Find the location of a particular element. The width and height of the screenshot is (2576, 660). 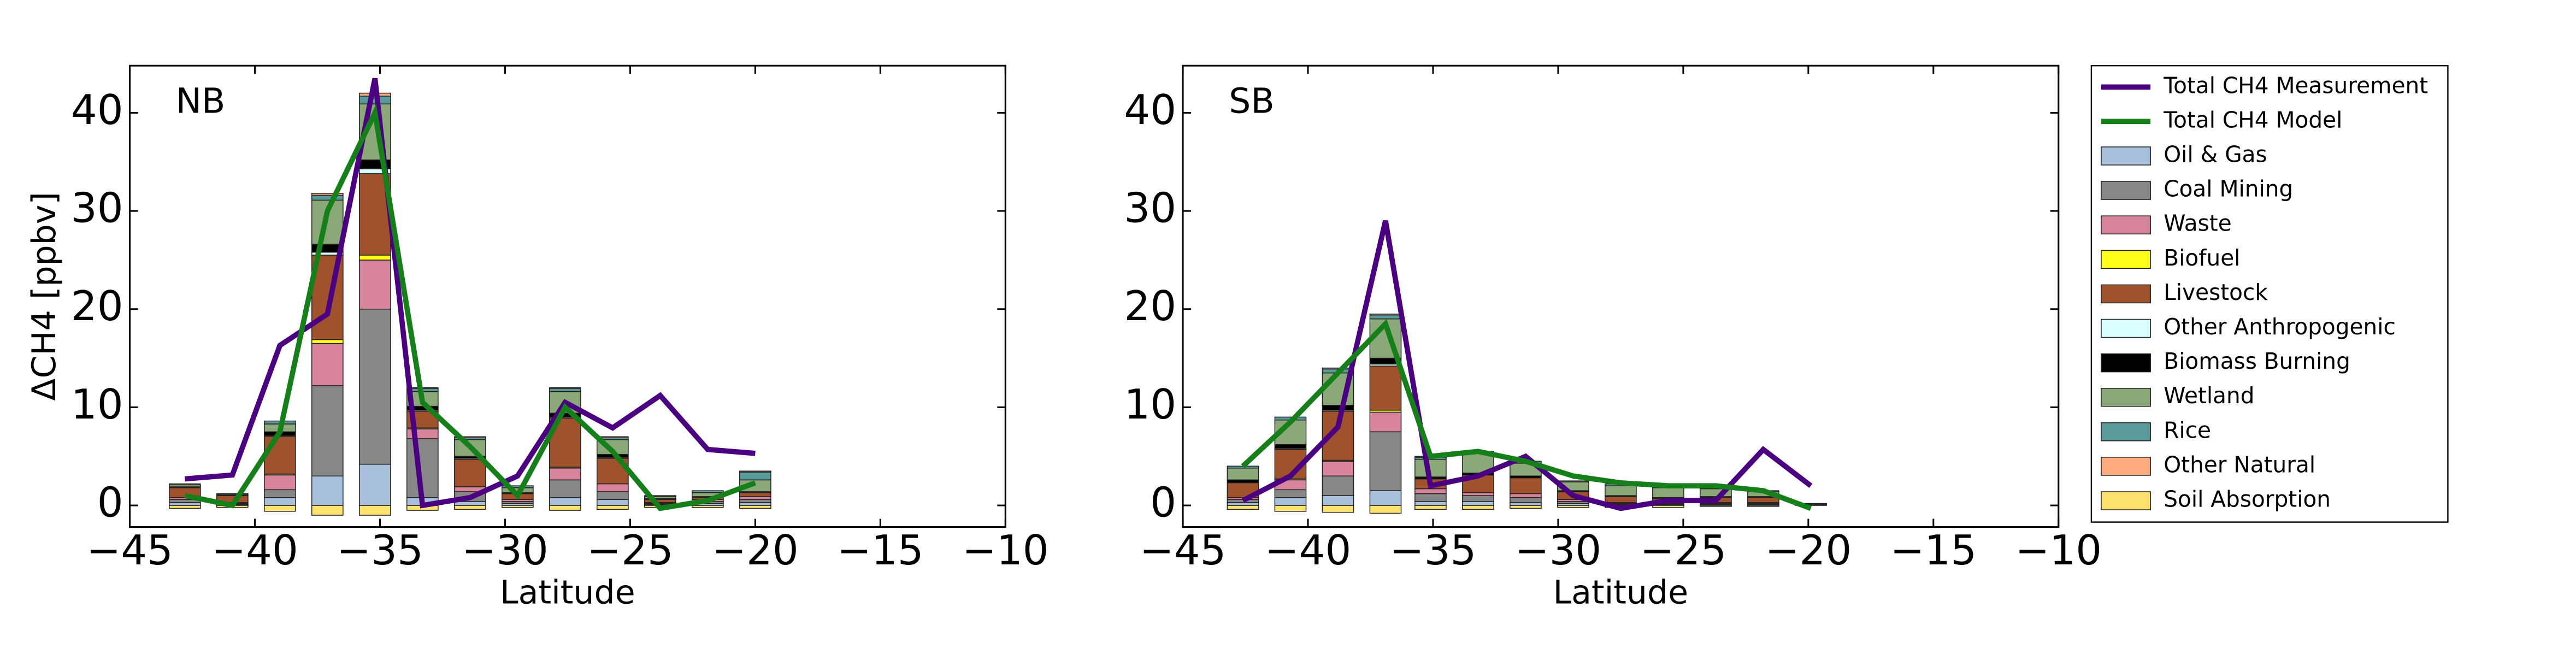

legend-label: Livestock is located at coordinates (2216, 292).